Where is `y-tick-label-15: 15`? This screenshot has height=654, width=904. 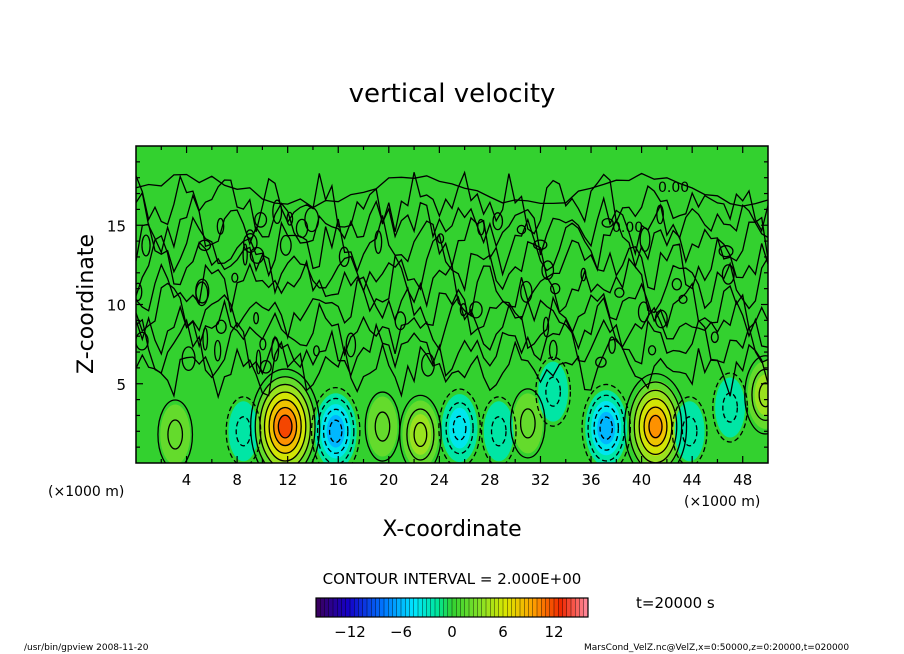 y-tick-label-15: 15 is located at coordinates (116, 226).